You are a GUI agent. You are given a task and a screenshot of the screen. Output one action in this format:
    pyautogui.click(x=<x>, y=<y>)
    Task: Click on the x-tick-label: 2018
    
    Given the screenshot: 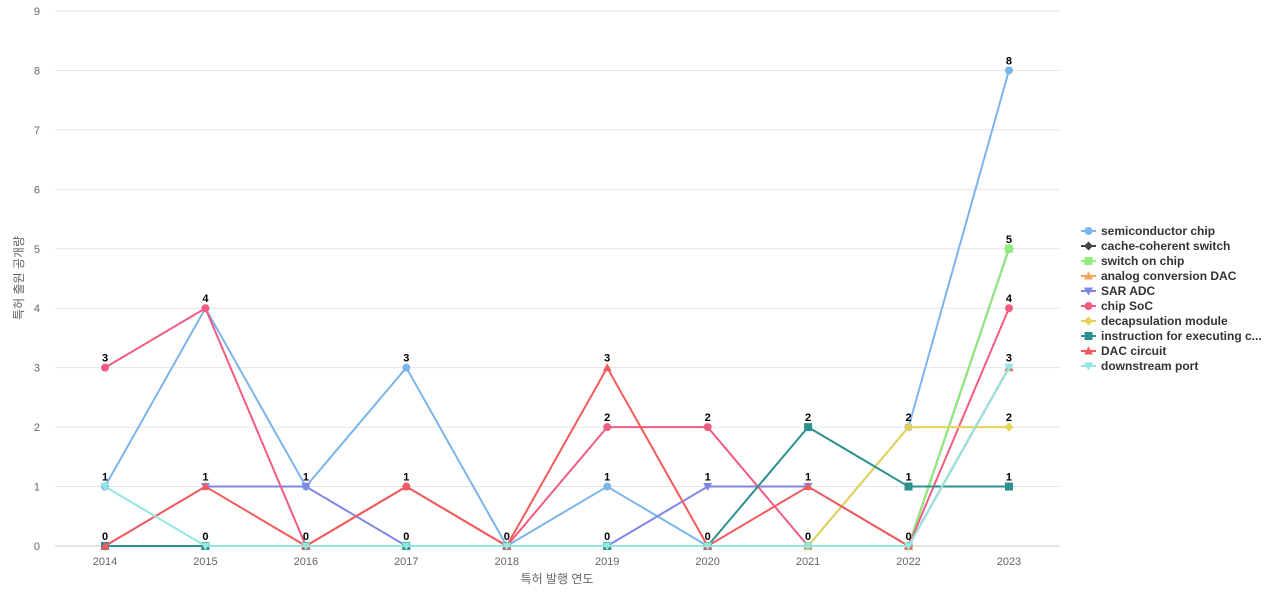 What is the action you would take?
    pyautogui.click(x=507, y=562)
    